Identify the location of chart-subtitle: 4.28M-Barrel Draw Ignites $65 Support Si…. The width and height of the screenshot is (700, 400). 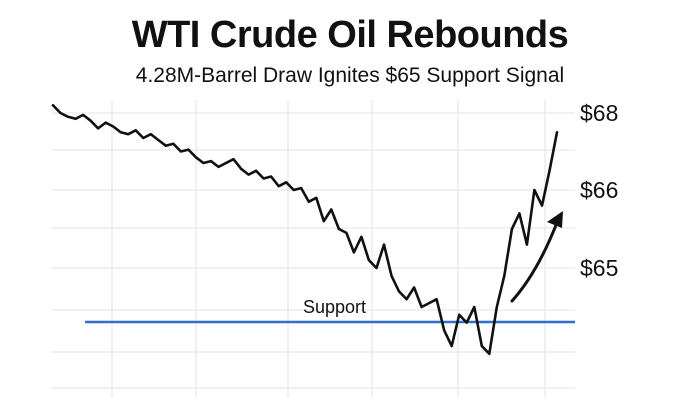
(350, 75).